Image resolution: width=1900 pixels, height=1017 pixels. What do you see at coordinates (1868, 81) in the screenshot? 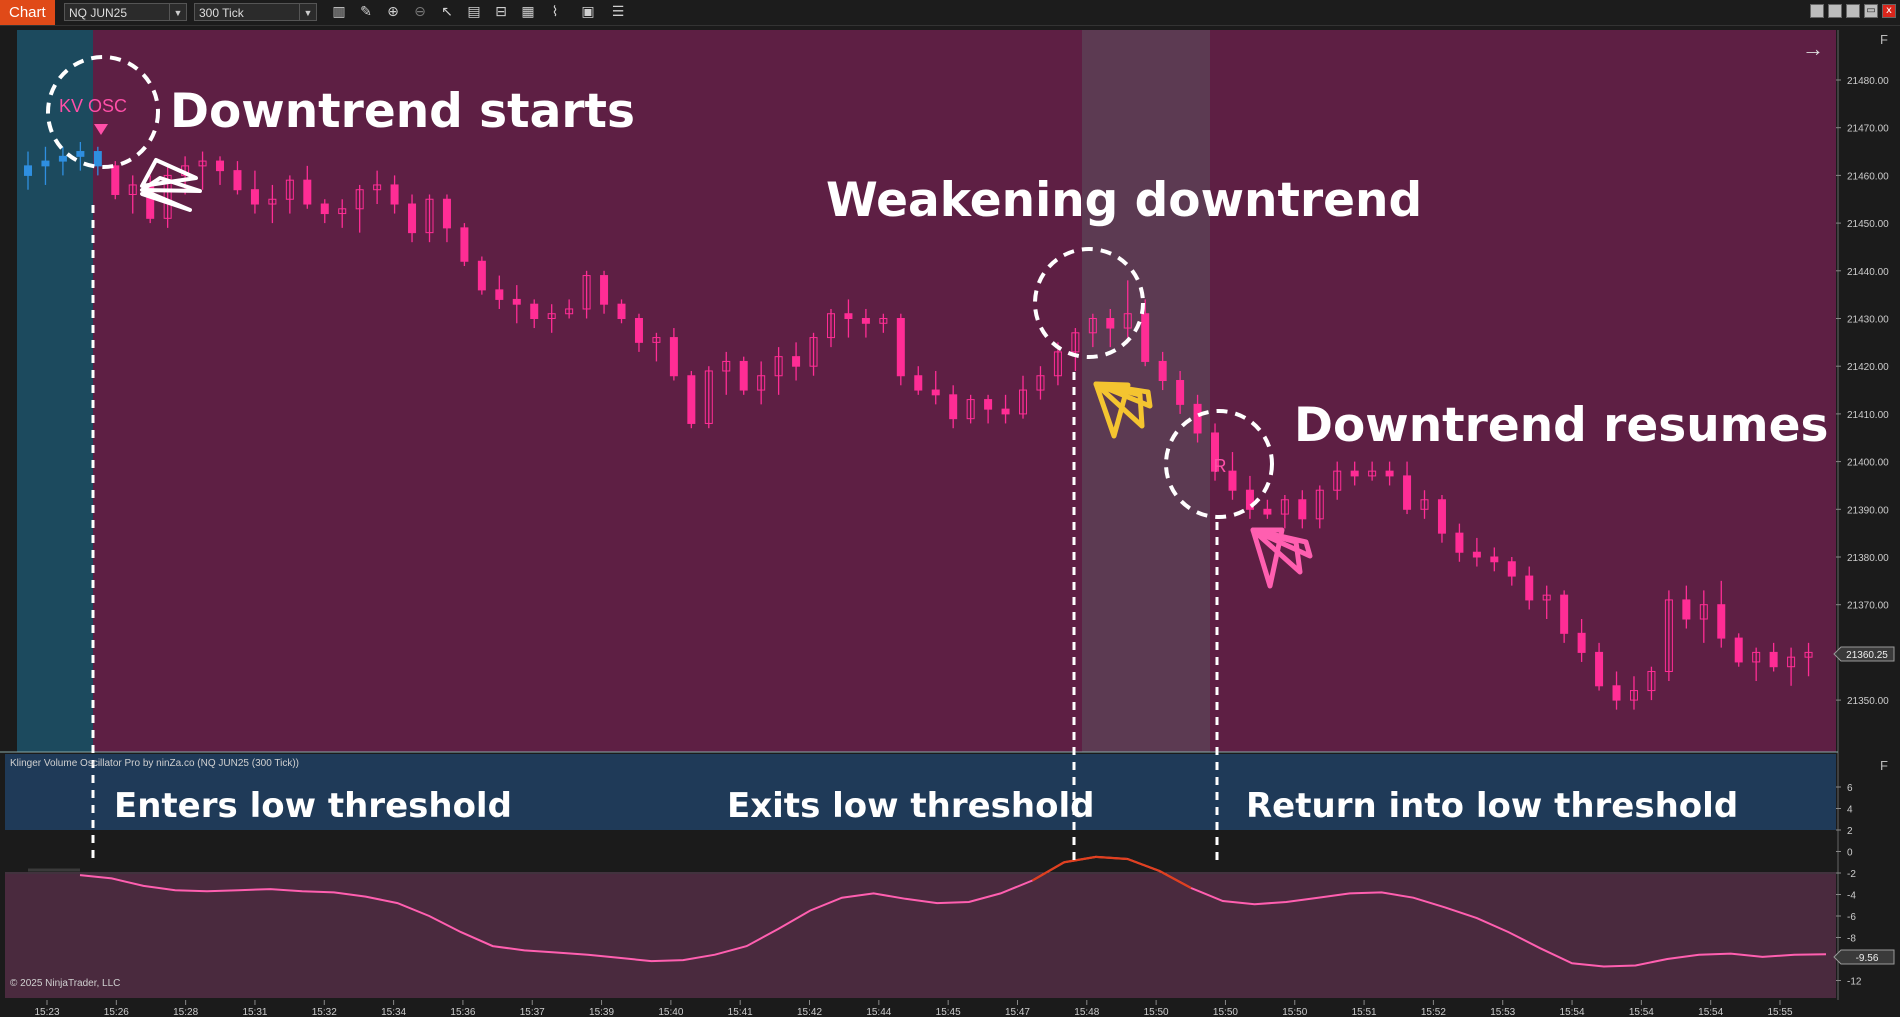
I see `price-tick-label: 21480.00` at bounding box center [1868, 81].